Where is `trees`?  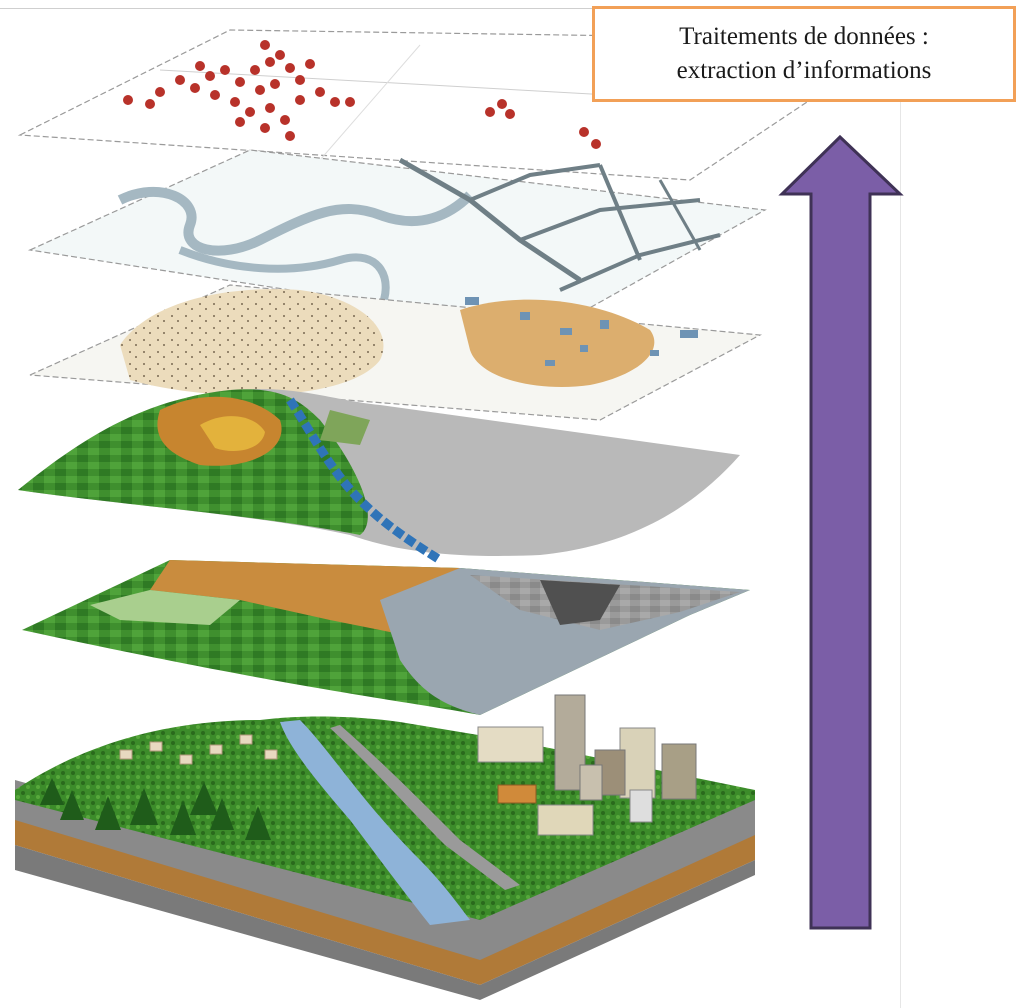 trees is located at coordinates (155, 809).